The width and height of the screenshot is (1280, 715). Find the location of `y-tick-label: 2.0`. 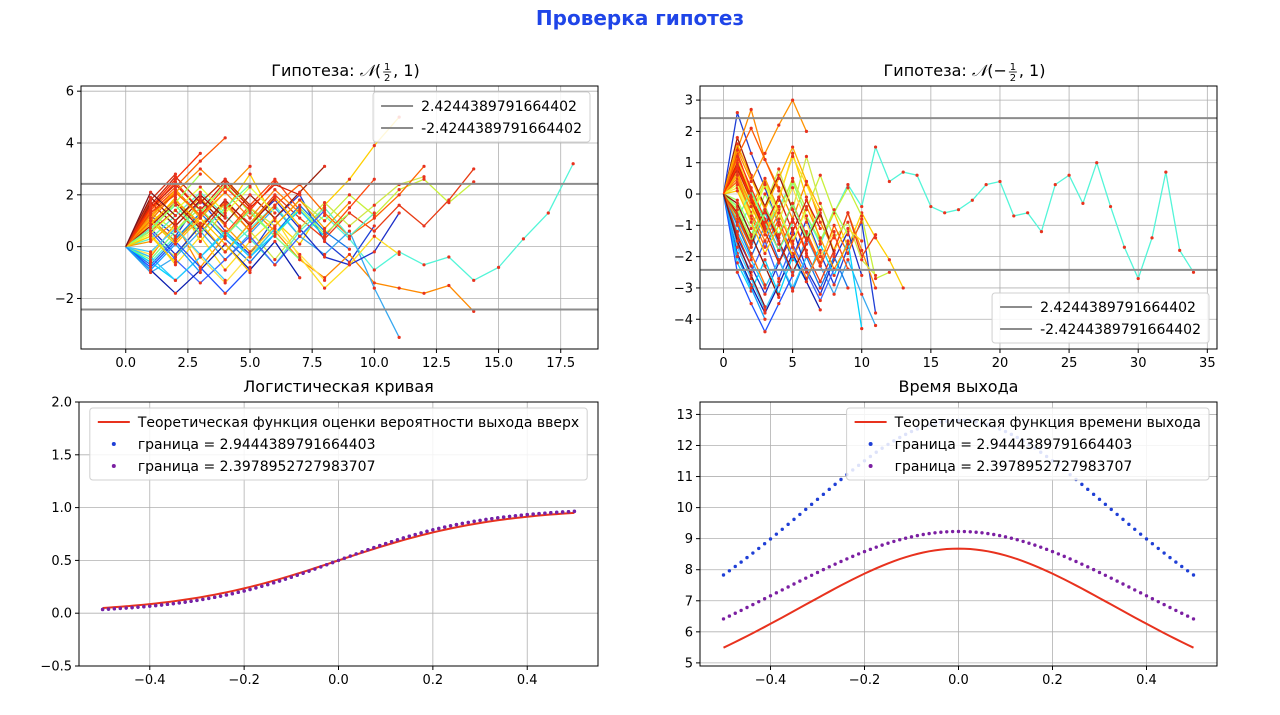

y-tick-label: 2.0 is located at coordinates (61, 403).